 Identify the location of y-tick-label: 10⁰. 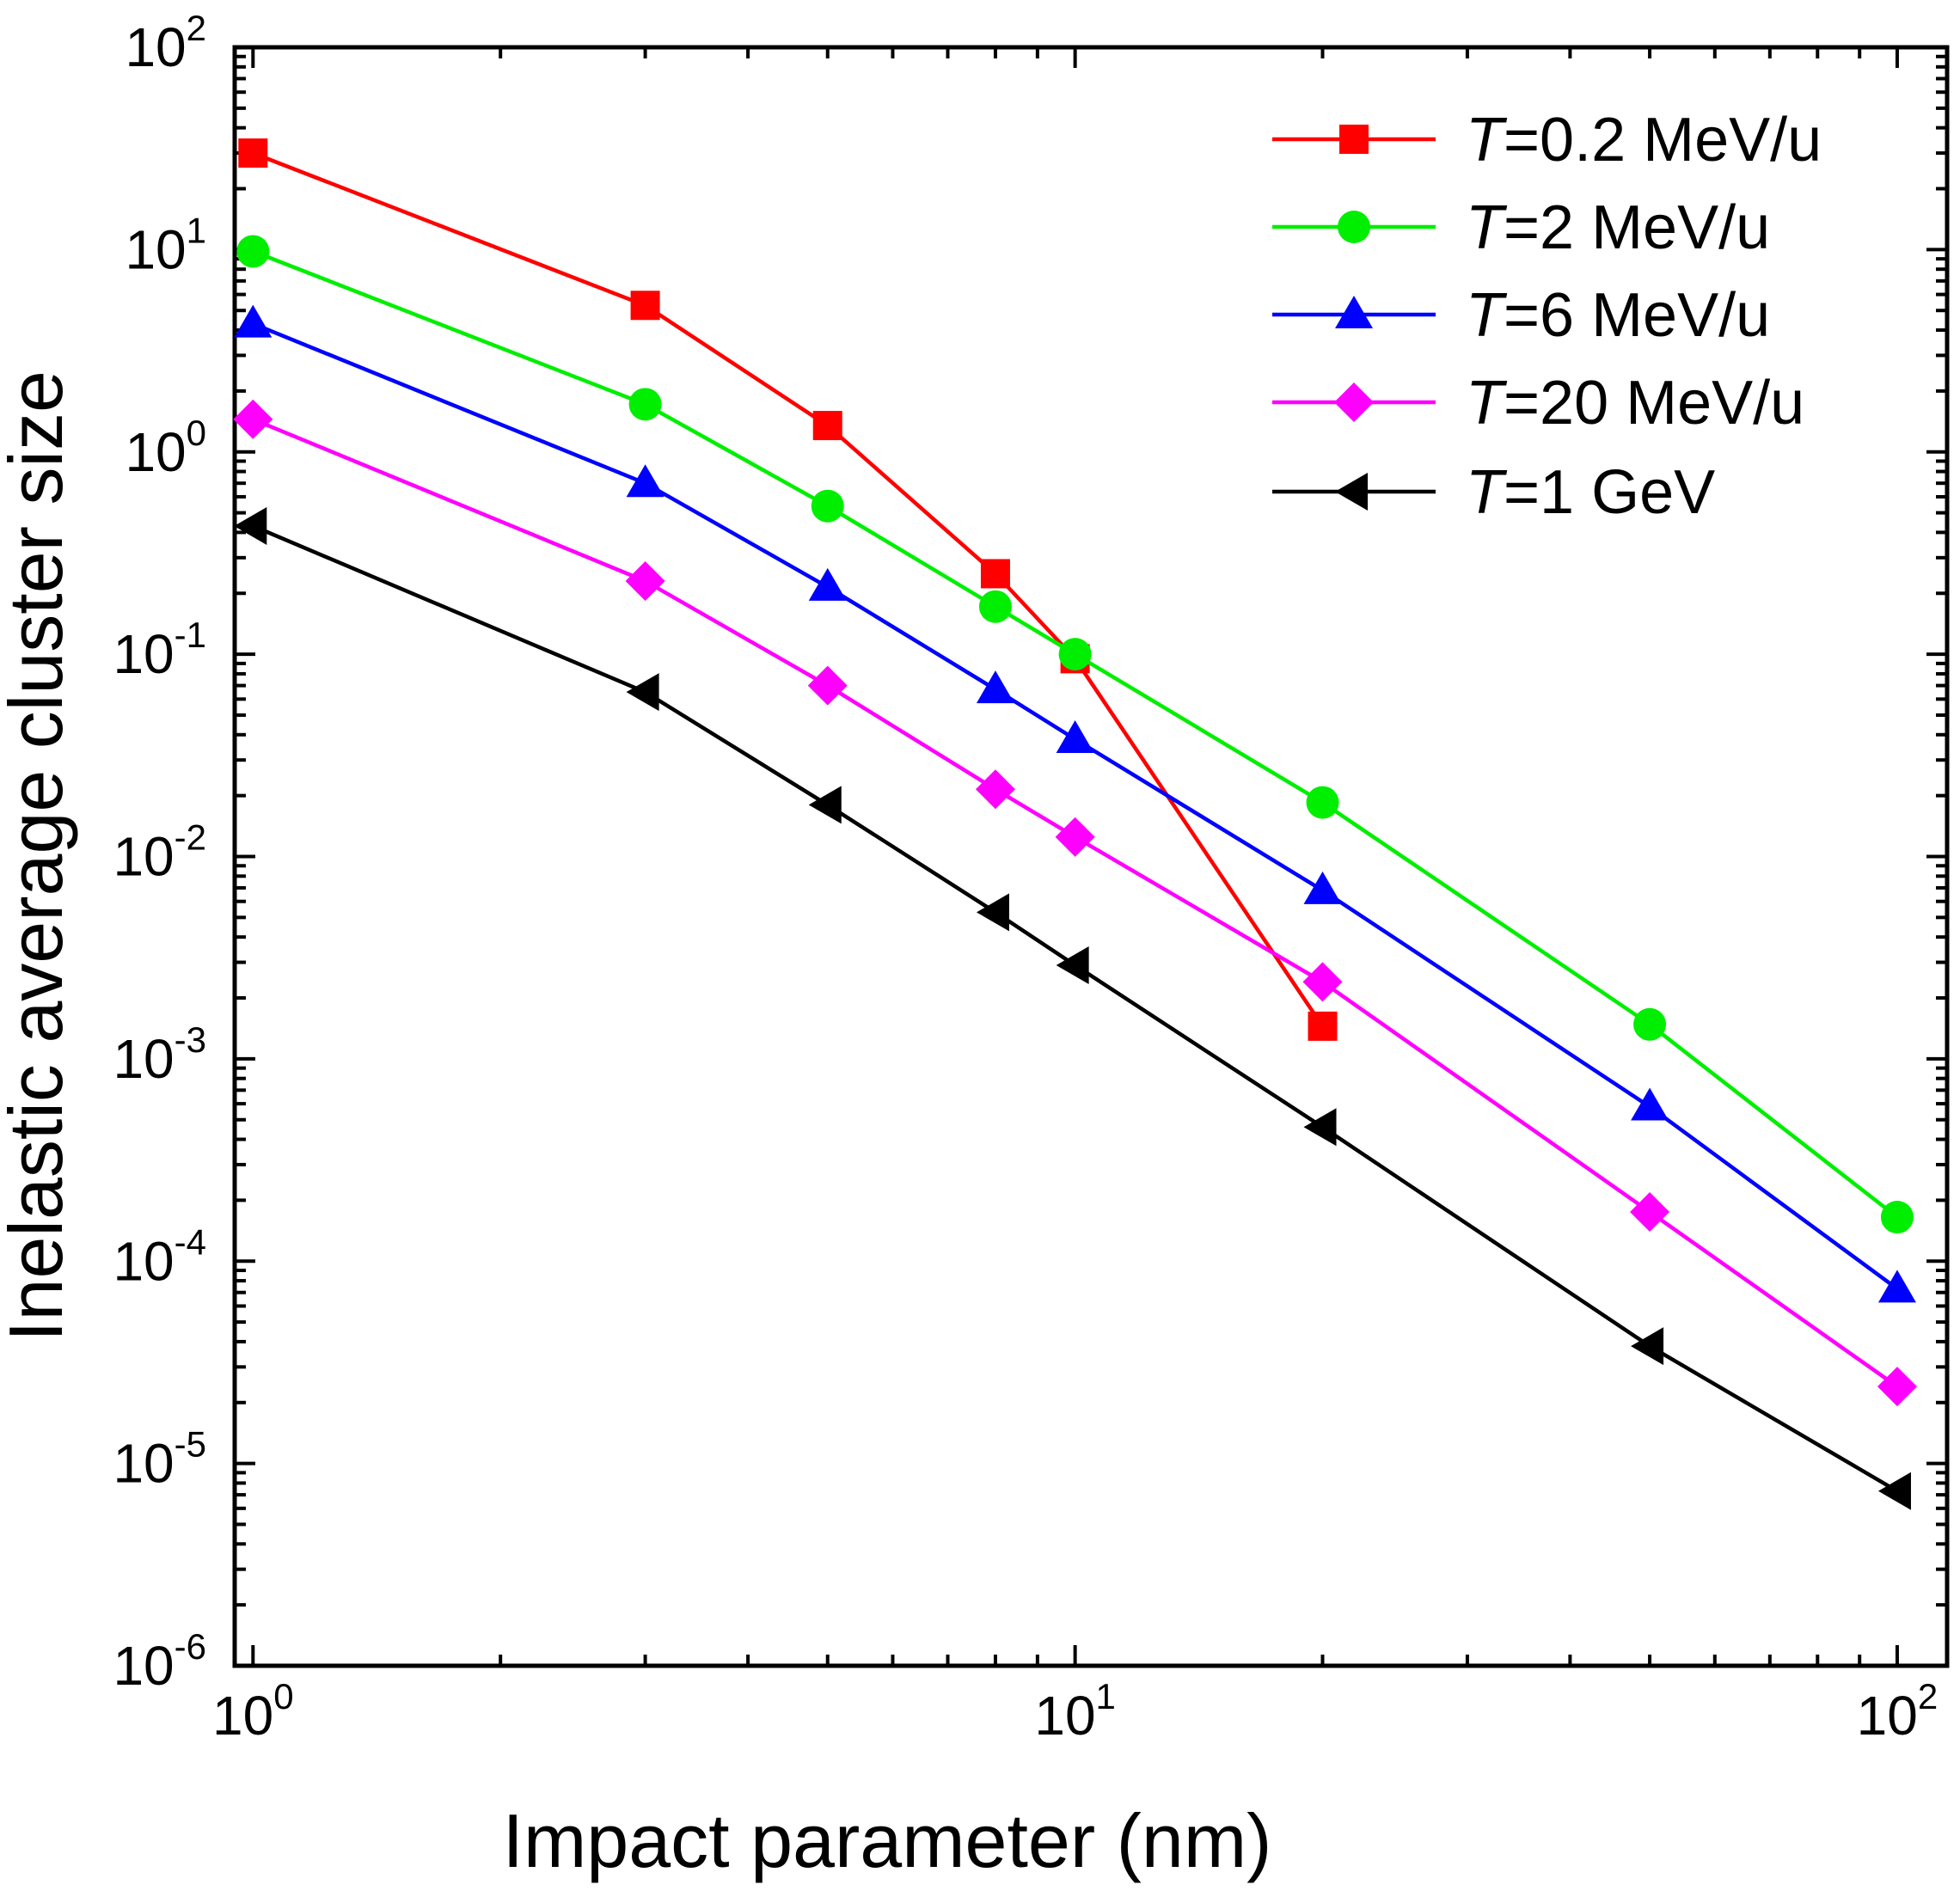
(165, 448).